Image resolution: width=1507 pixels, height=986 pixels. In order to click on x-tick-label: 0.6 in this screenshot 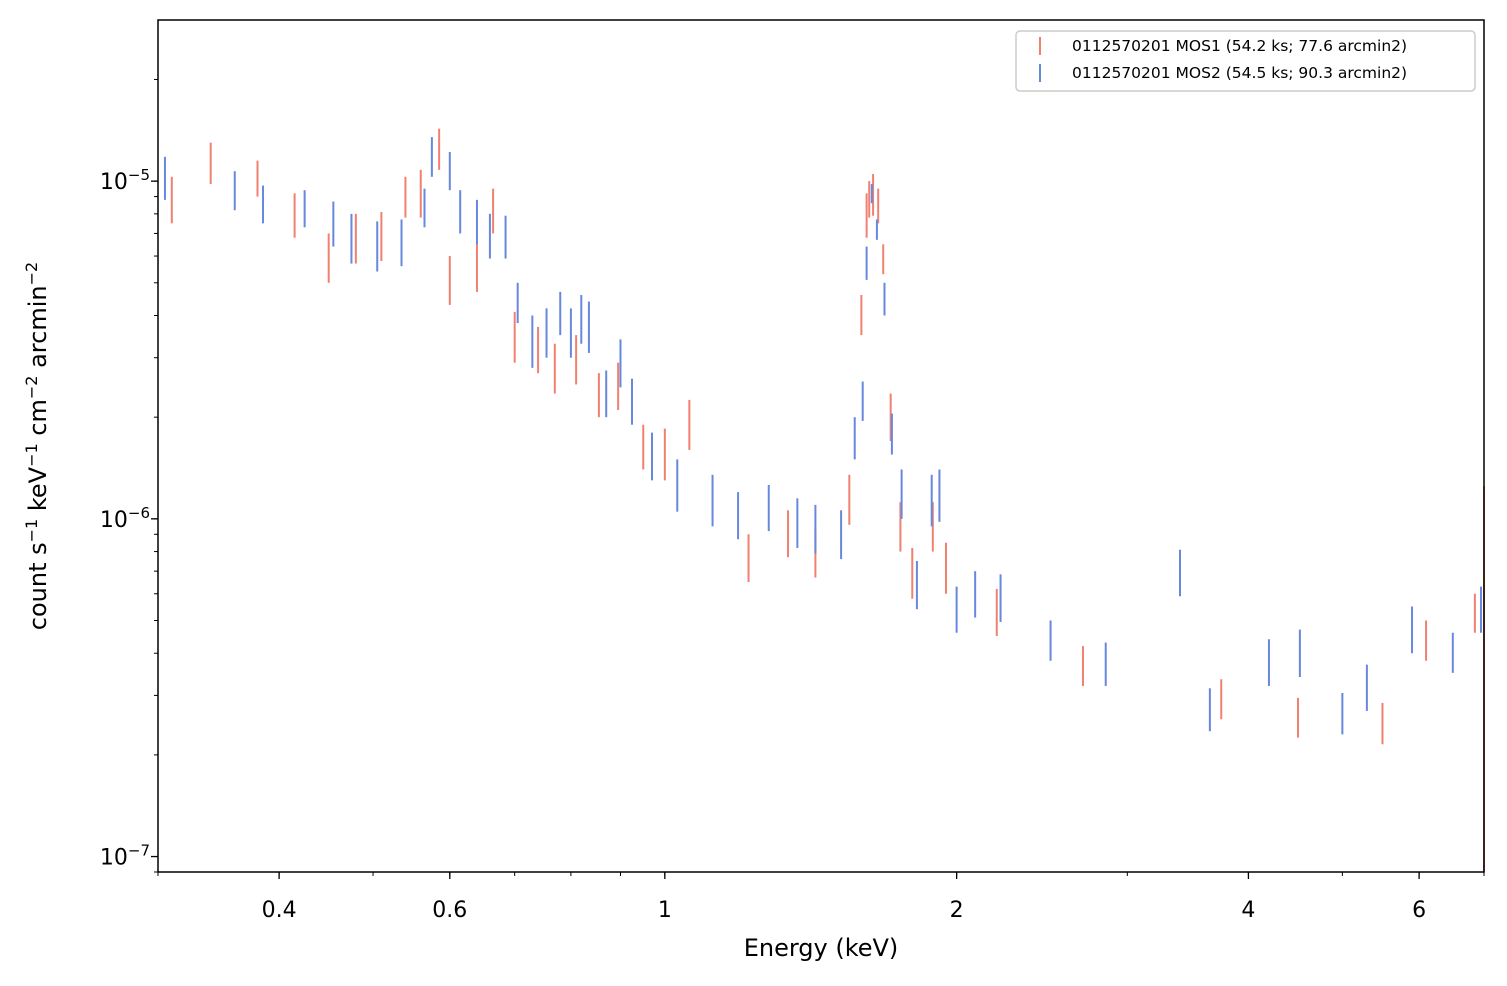, I will do `click(449, 910)`.